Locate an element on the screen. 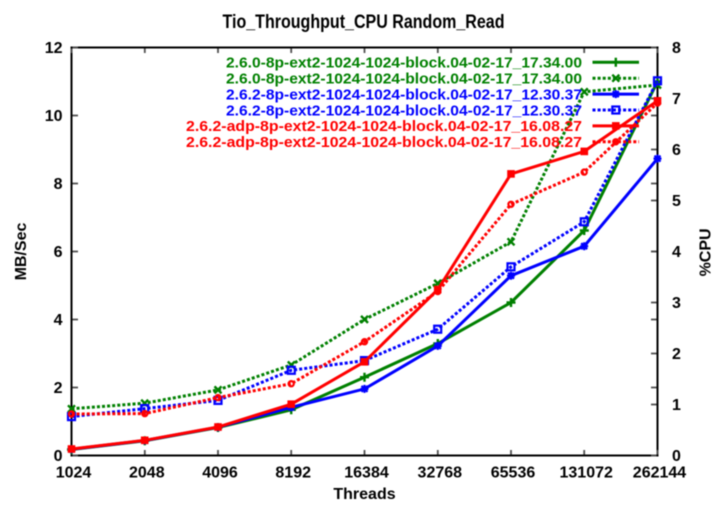  svg-text: 4096 is located at coordinates (220, 472).